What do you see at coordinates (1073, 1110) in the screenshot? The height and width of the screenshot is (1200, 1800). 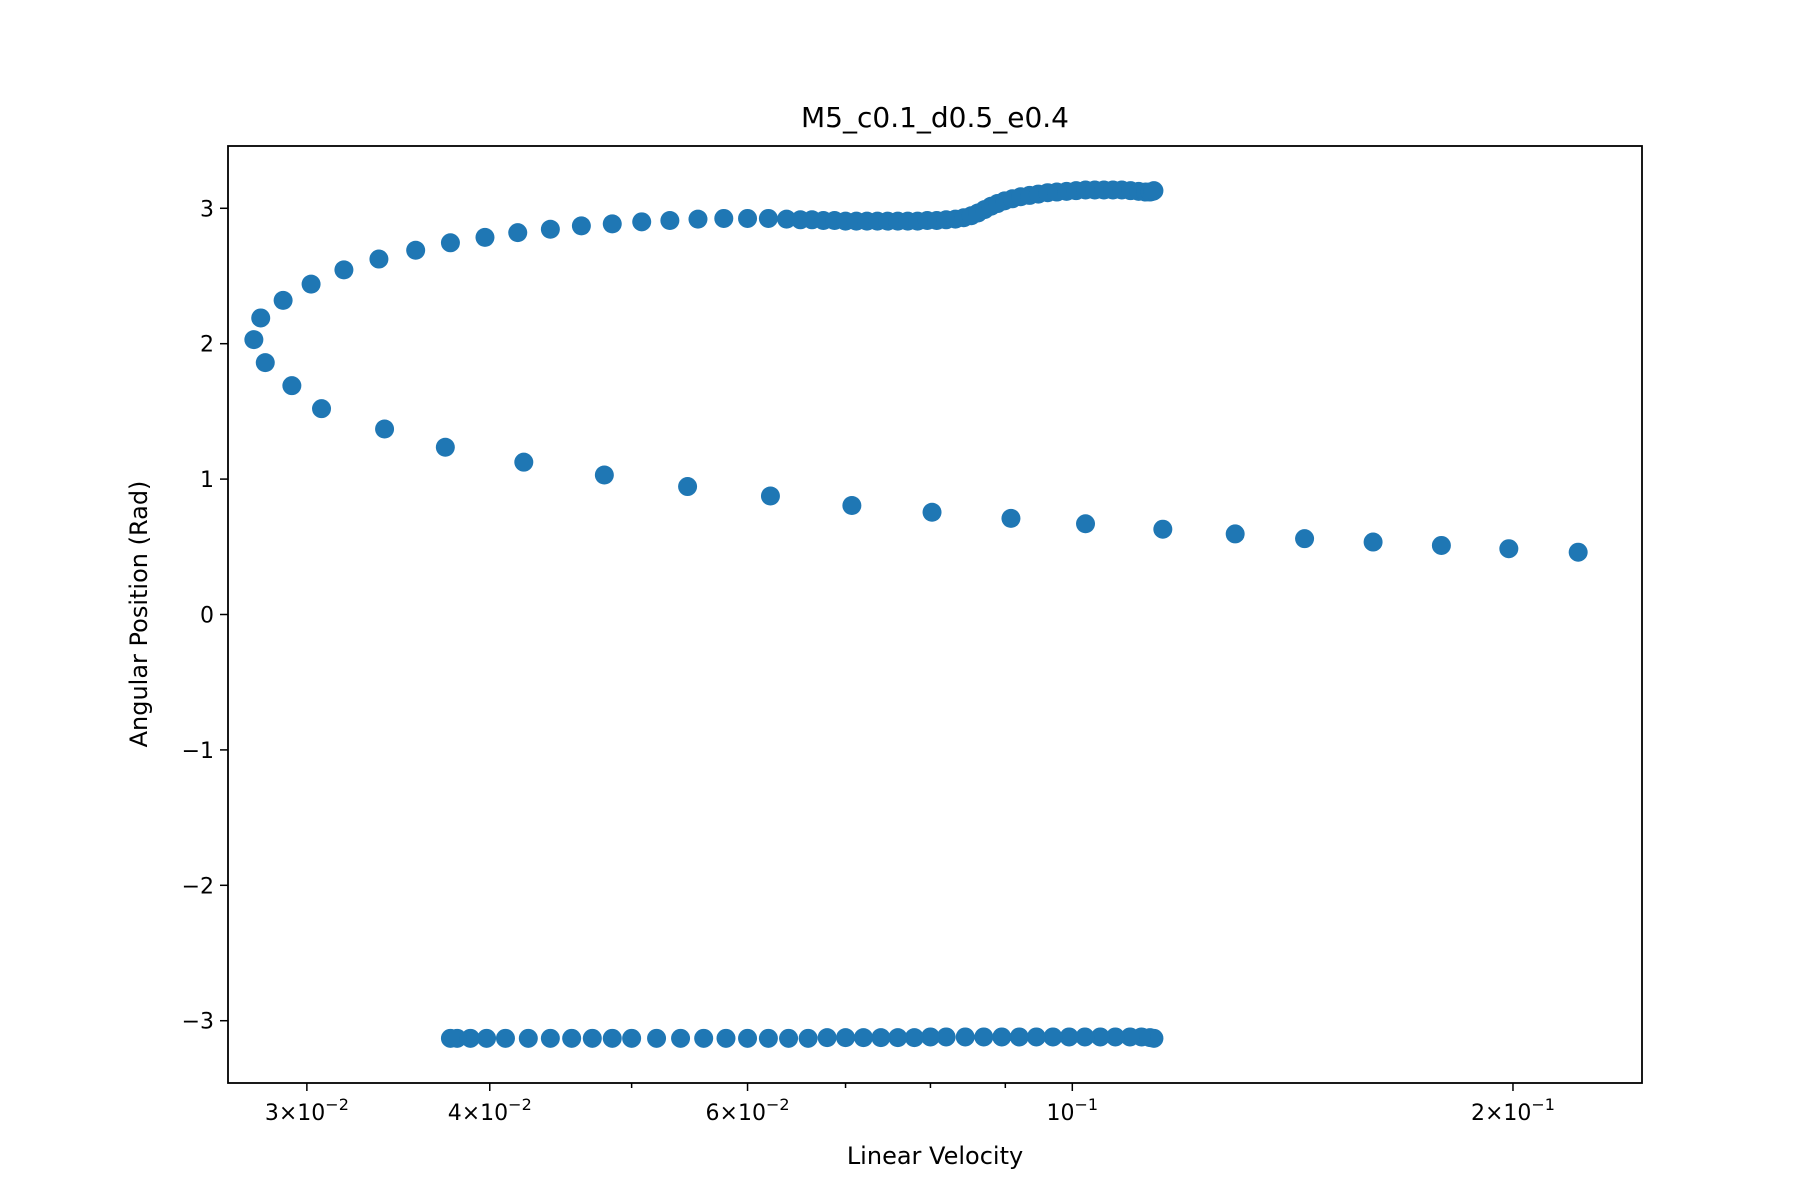 I see `x-tick-label-3: 10−1` at bounding box center [1073, 1110].